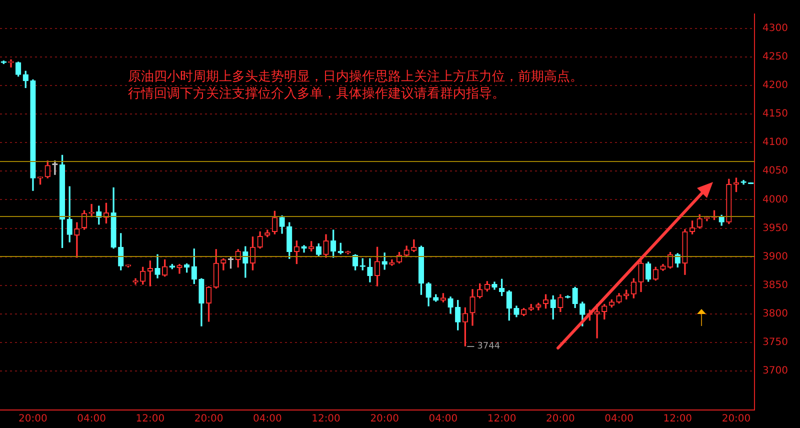  Describe the element at coordinates (775, 56) in the screenshot. I see `y-tick-label: 4250` at that location.